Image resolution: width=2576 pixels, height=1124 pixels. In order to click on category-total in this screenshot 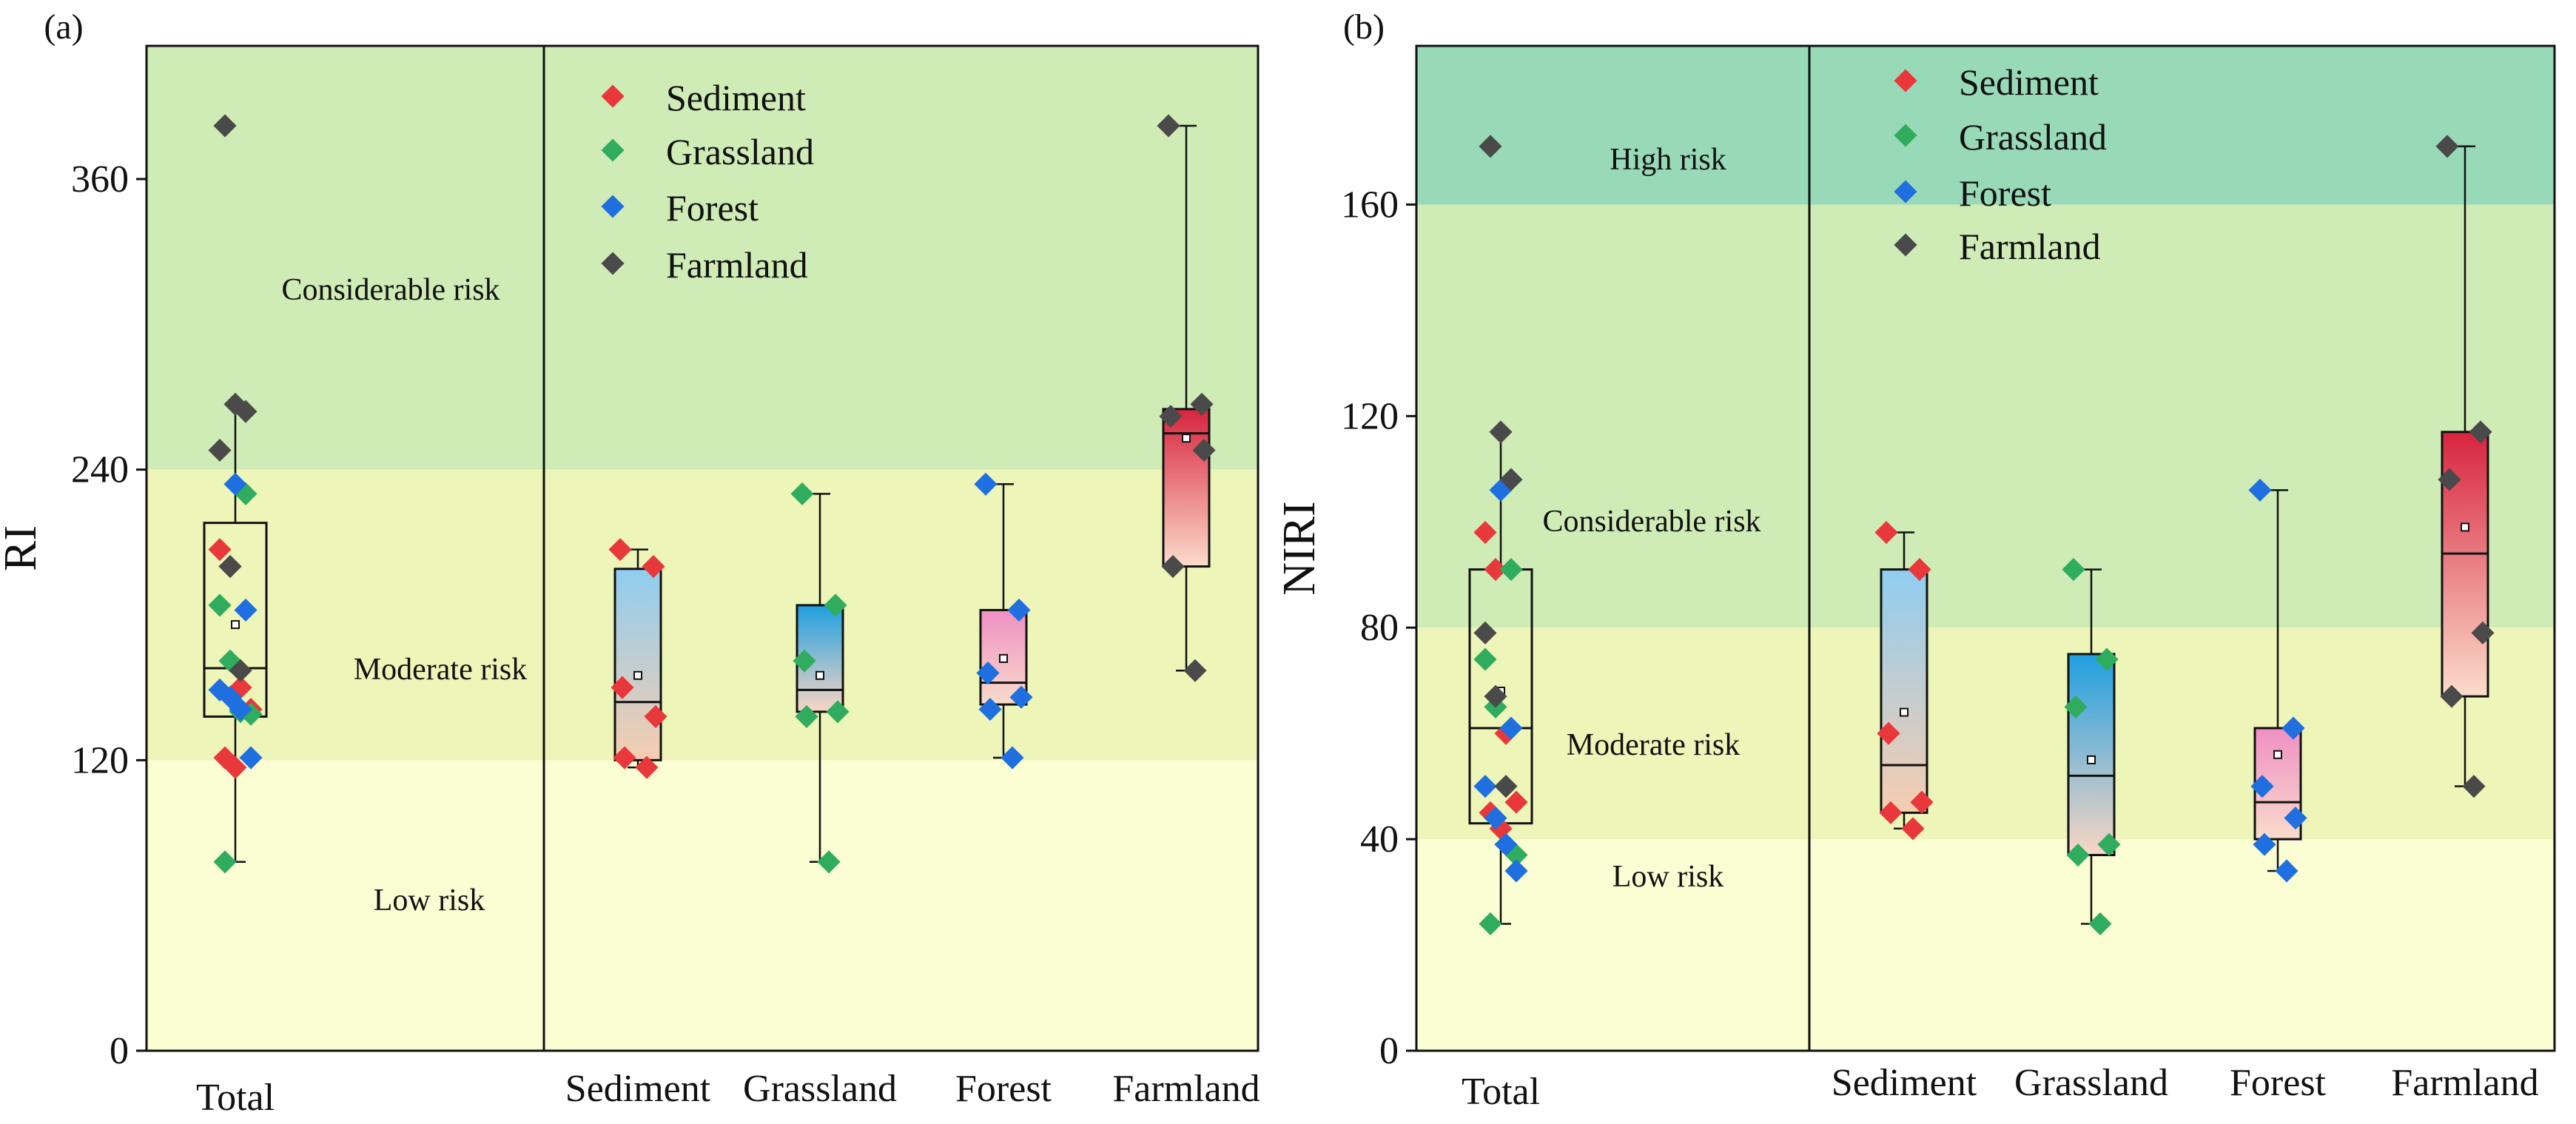, I will do `click(235, 494)`.